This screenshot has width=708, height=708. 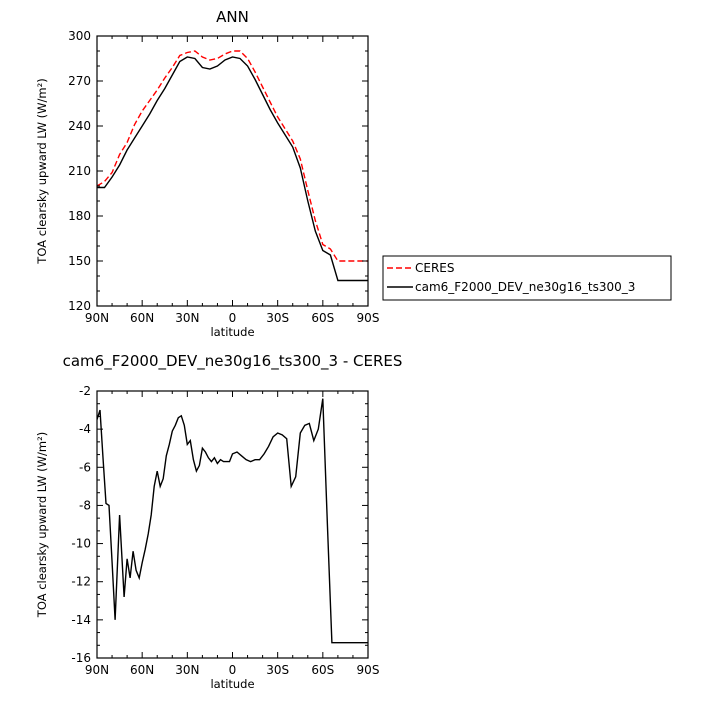 I want to click on y-tick-label: -12, so click(x=81, y=582).